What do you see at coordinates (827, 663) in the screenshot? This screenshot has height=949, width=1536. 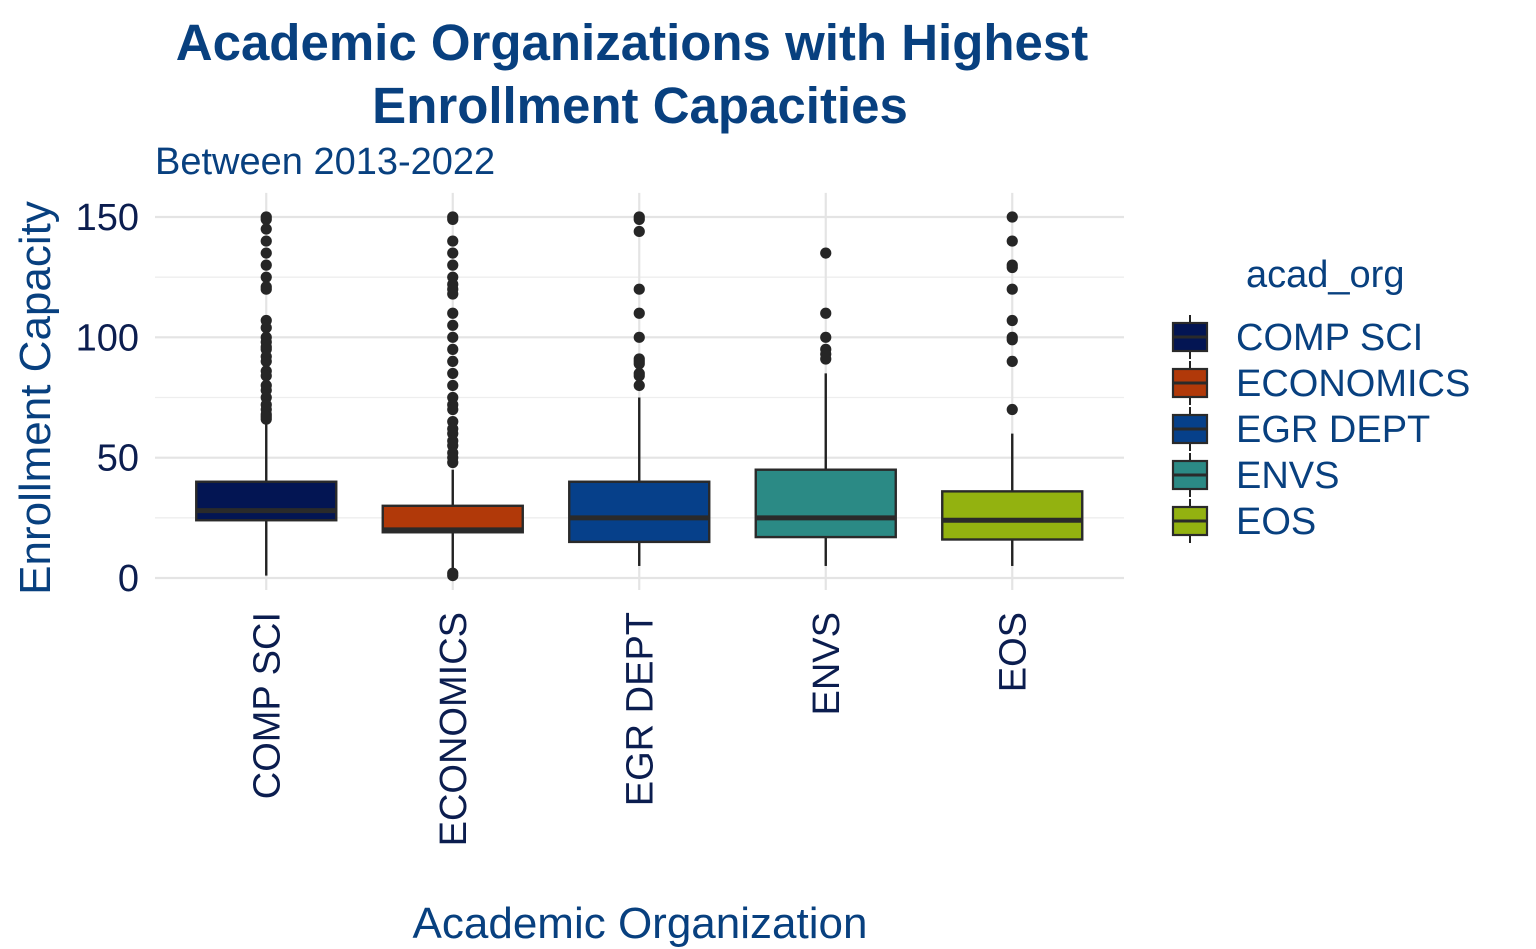 I see `x-tick-label: ENVS` at bounding box center [827, 663].